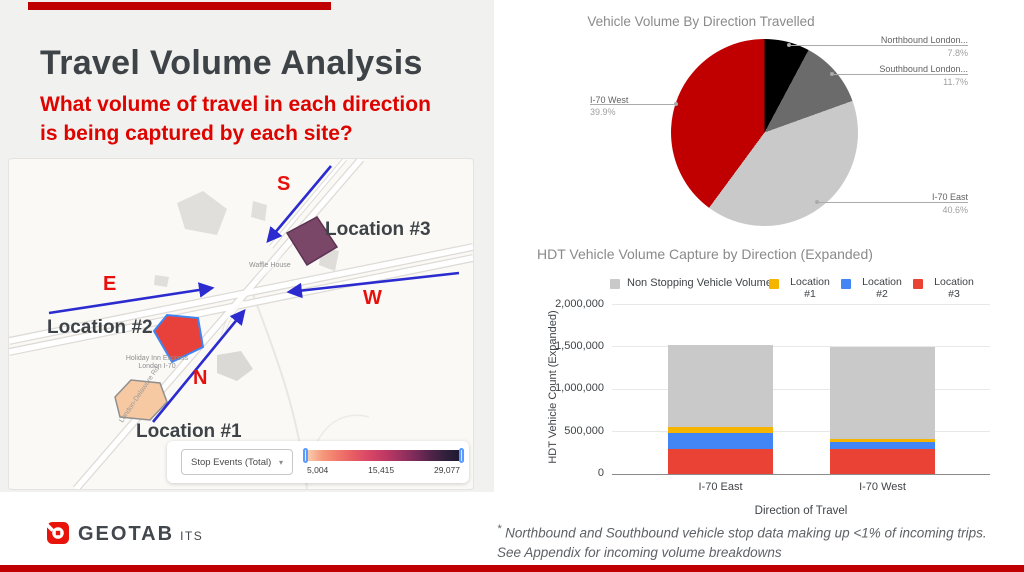 The image size is (1024, 572). Describe the element at coordinates (372, 298) in the screenshot. I see `direction-label-west: W` at that location.